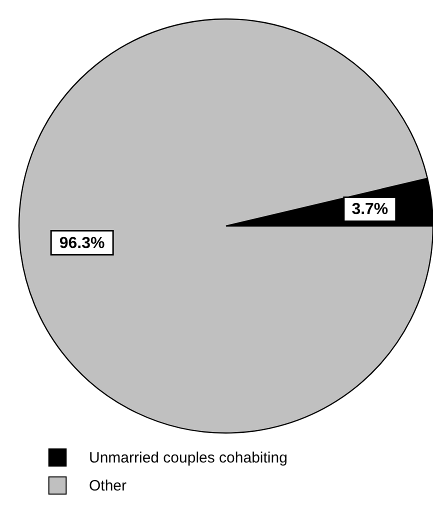 The image size is (433, 529). I want to click on data-label: 96.3%, so click(82, 243).